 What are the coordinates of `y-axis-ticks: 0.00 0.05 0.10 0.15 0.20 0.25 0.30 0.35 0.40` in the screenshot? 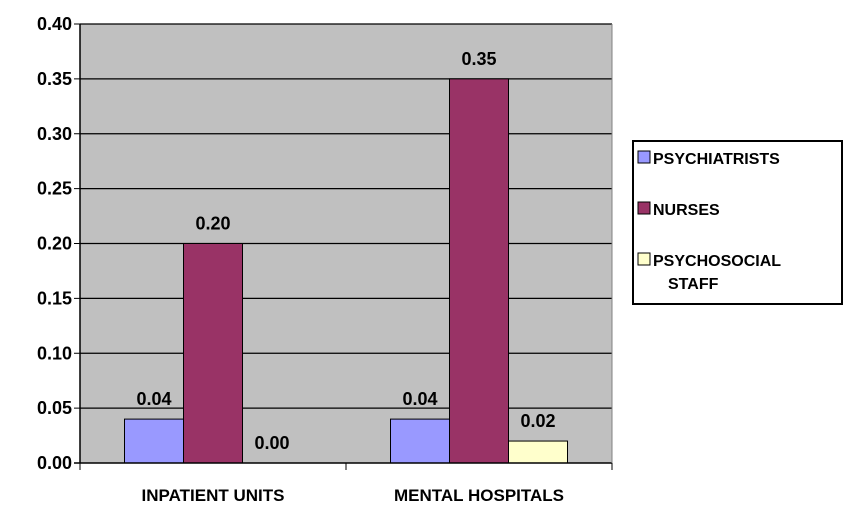 It's located at (58, 243).